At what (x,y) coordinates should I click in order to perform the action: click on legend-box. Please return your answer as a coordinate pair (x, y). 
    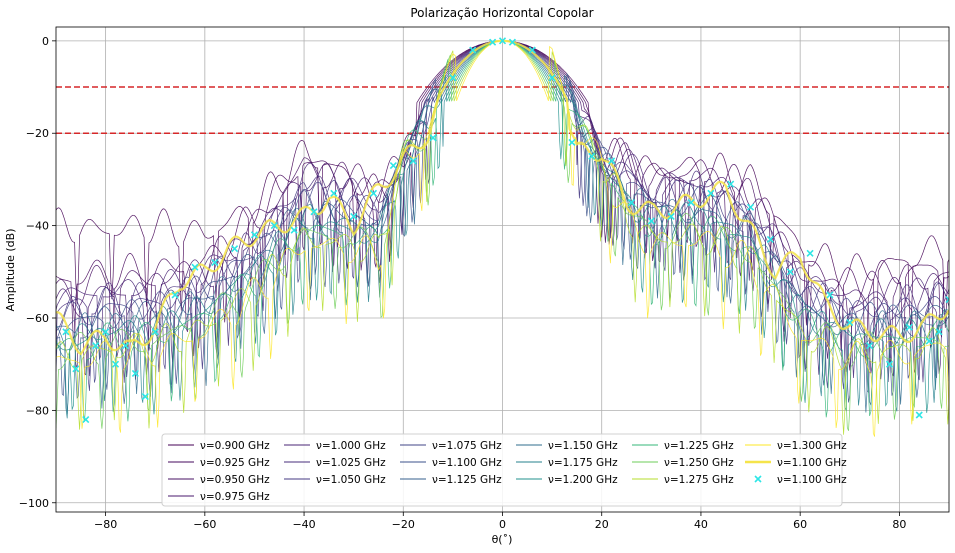
    Looking at the image, I should click on (502, 470).